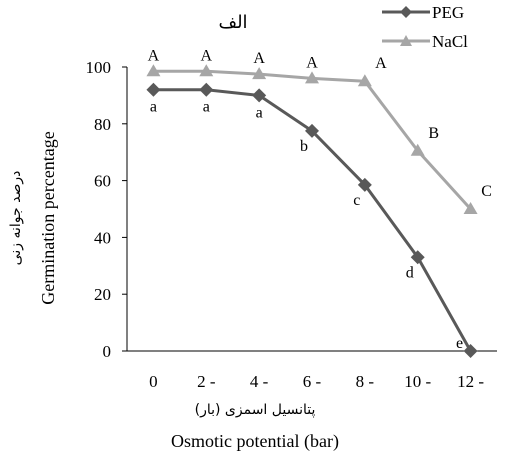 The image size is (505, 466). What do you see at coordinates (255, 441) in the screenshot?
I see `x-axis-title: Osmotic potential (bar)` at bounding box center [255, 441].